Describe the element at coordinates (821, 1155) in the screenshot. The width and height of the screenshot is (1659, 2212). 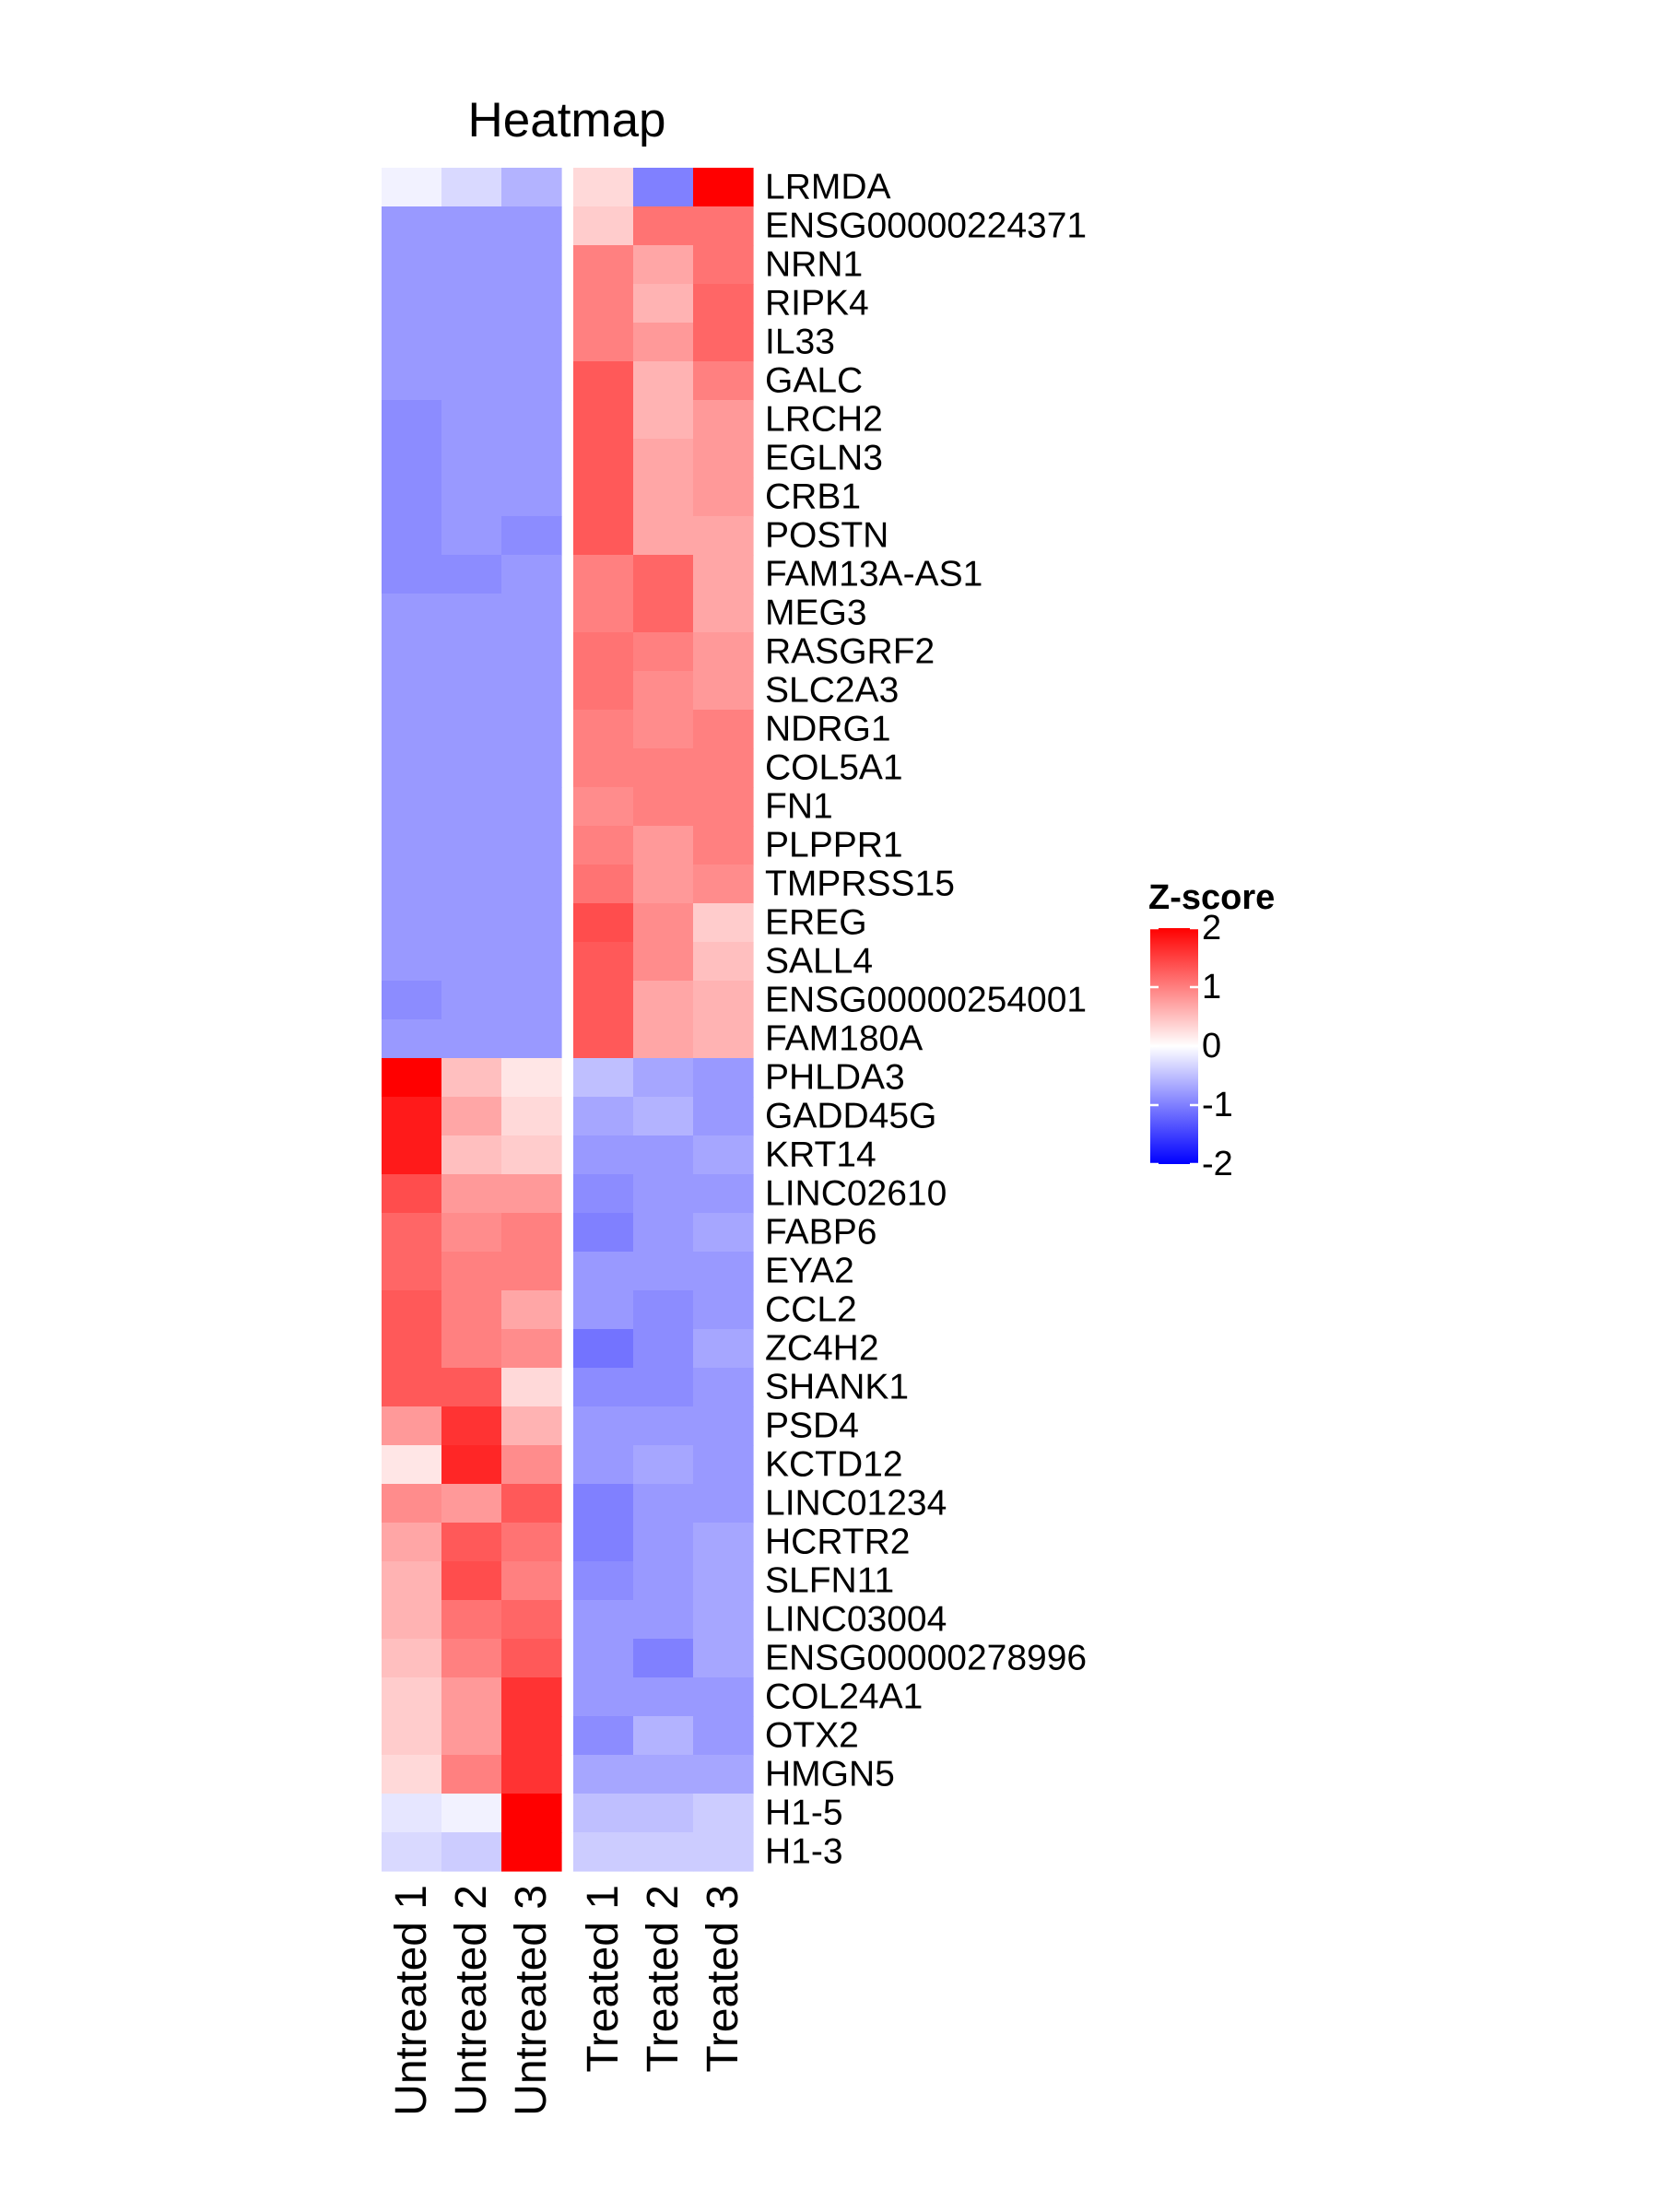
I see `gene-label-krt14: KRT14` at that location.